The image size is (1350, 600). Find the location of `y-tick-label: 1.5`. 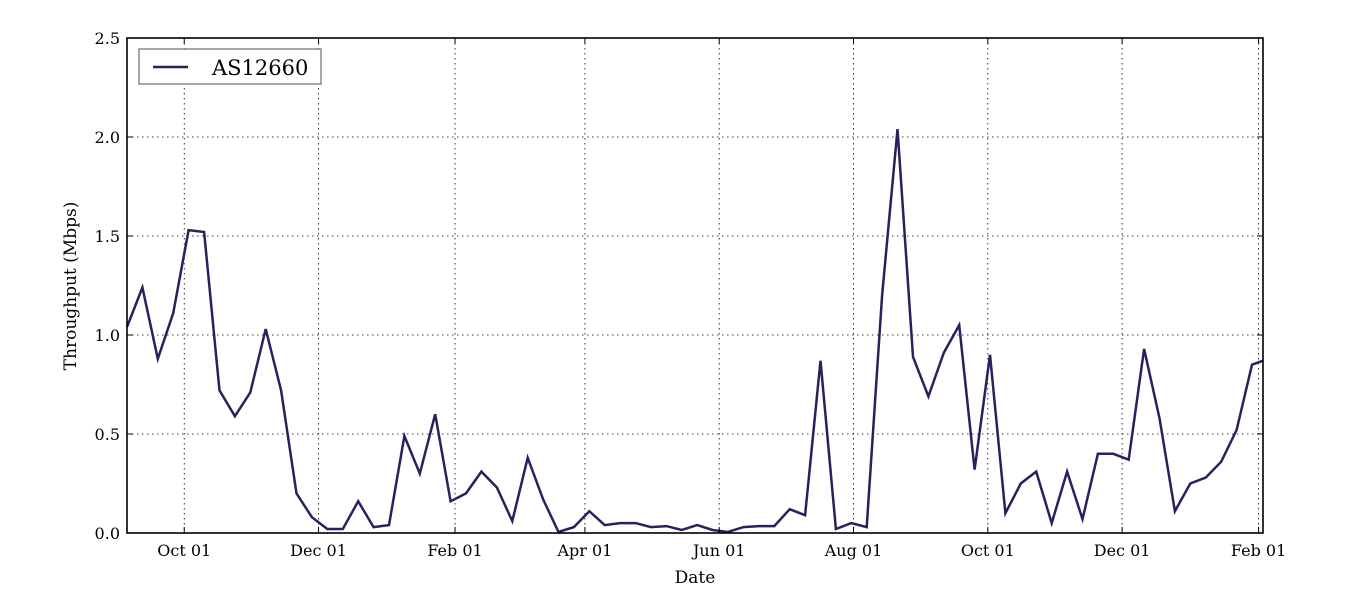

y-tick-label: 1.5 is located at coordinates (107, 236).